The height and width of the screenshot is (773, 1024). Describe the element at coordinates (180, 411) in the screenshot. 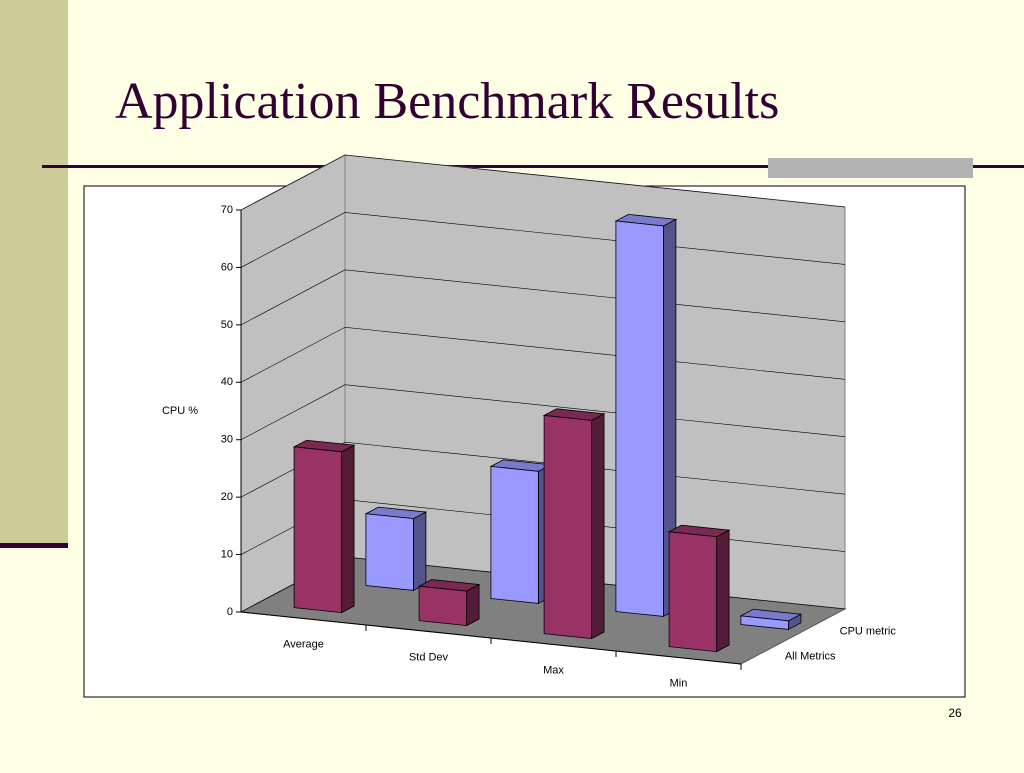

I see `y-axis-label: CPU %` at that location.